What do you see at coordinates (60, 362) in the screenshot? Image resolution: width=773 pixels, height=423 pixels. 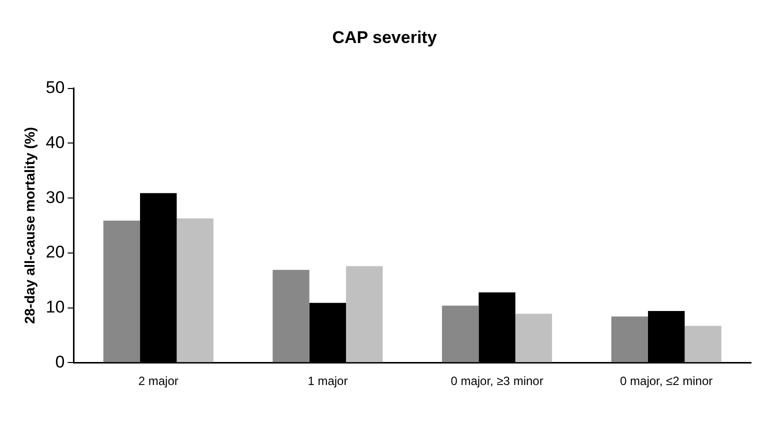 I see `y-tick-label: 0` at bounding box center [60, 362].